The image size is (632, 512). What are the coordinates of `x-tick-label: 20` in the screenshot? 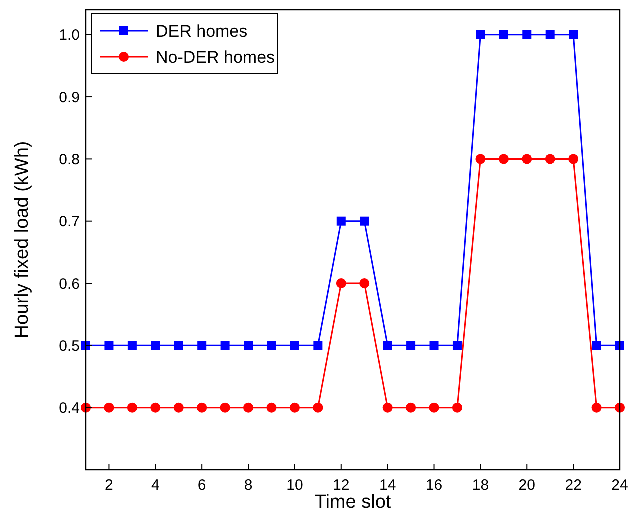 It's located at (527, 485).